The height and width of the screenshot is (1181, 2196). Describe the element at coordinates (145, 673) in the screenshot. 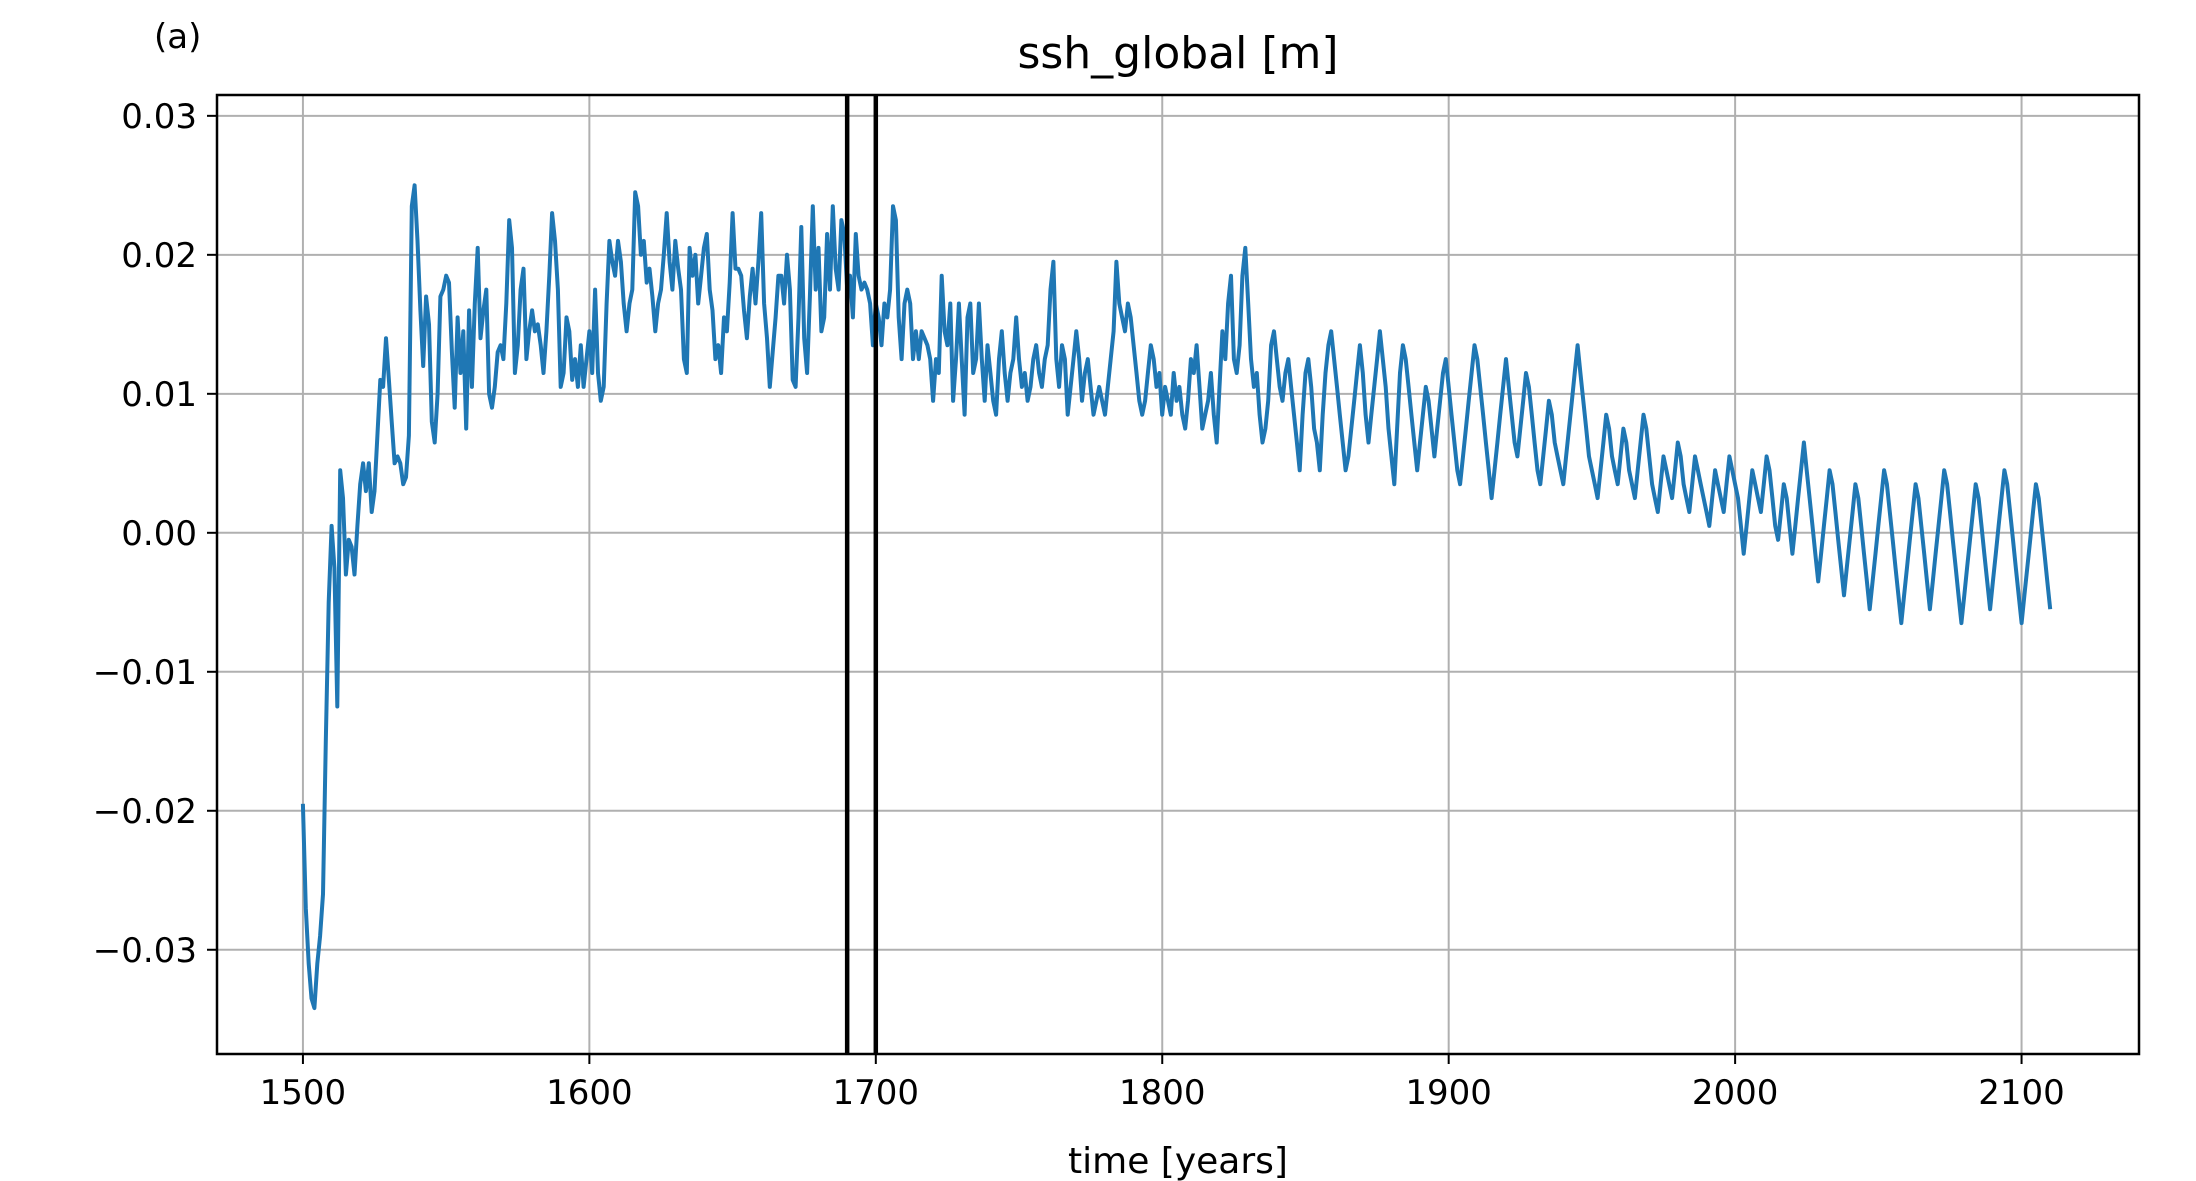

I see `y-tick-label: −0.01` at that location.